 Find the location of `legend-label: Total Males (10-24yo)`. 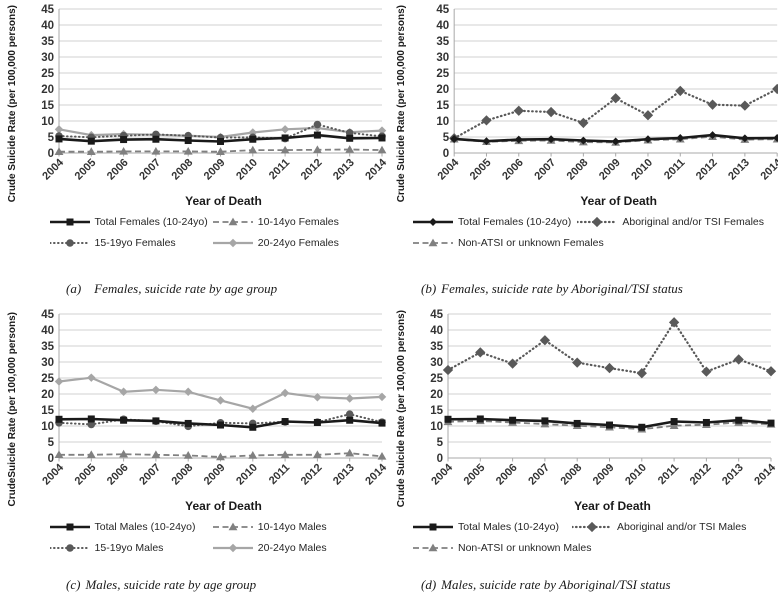

legend-label: Total Males (10-24yo) is located at coordinates (508, 527).